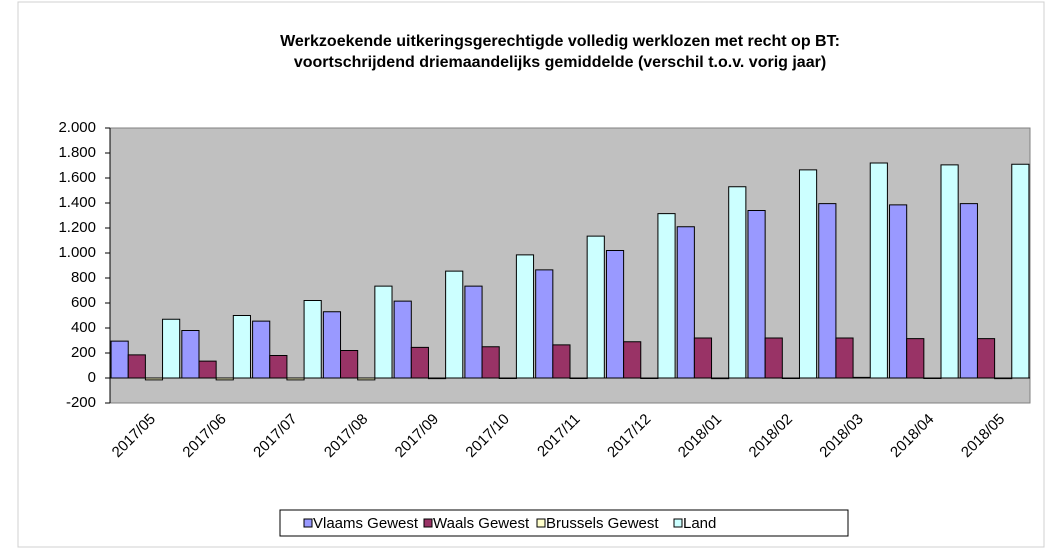  I want to click on y-tick-label: 400, so click(83, 327).